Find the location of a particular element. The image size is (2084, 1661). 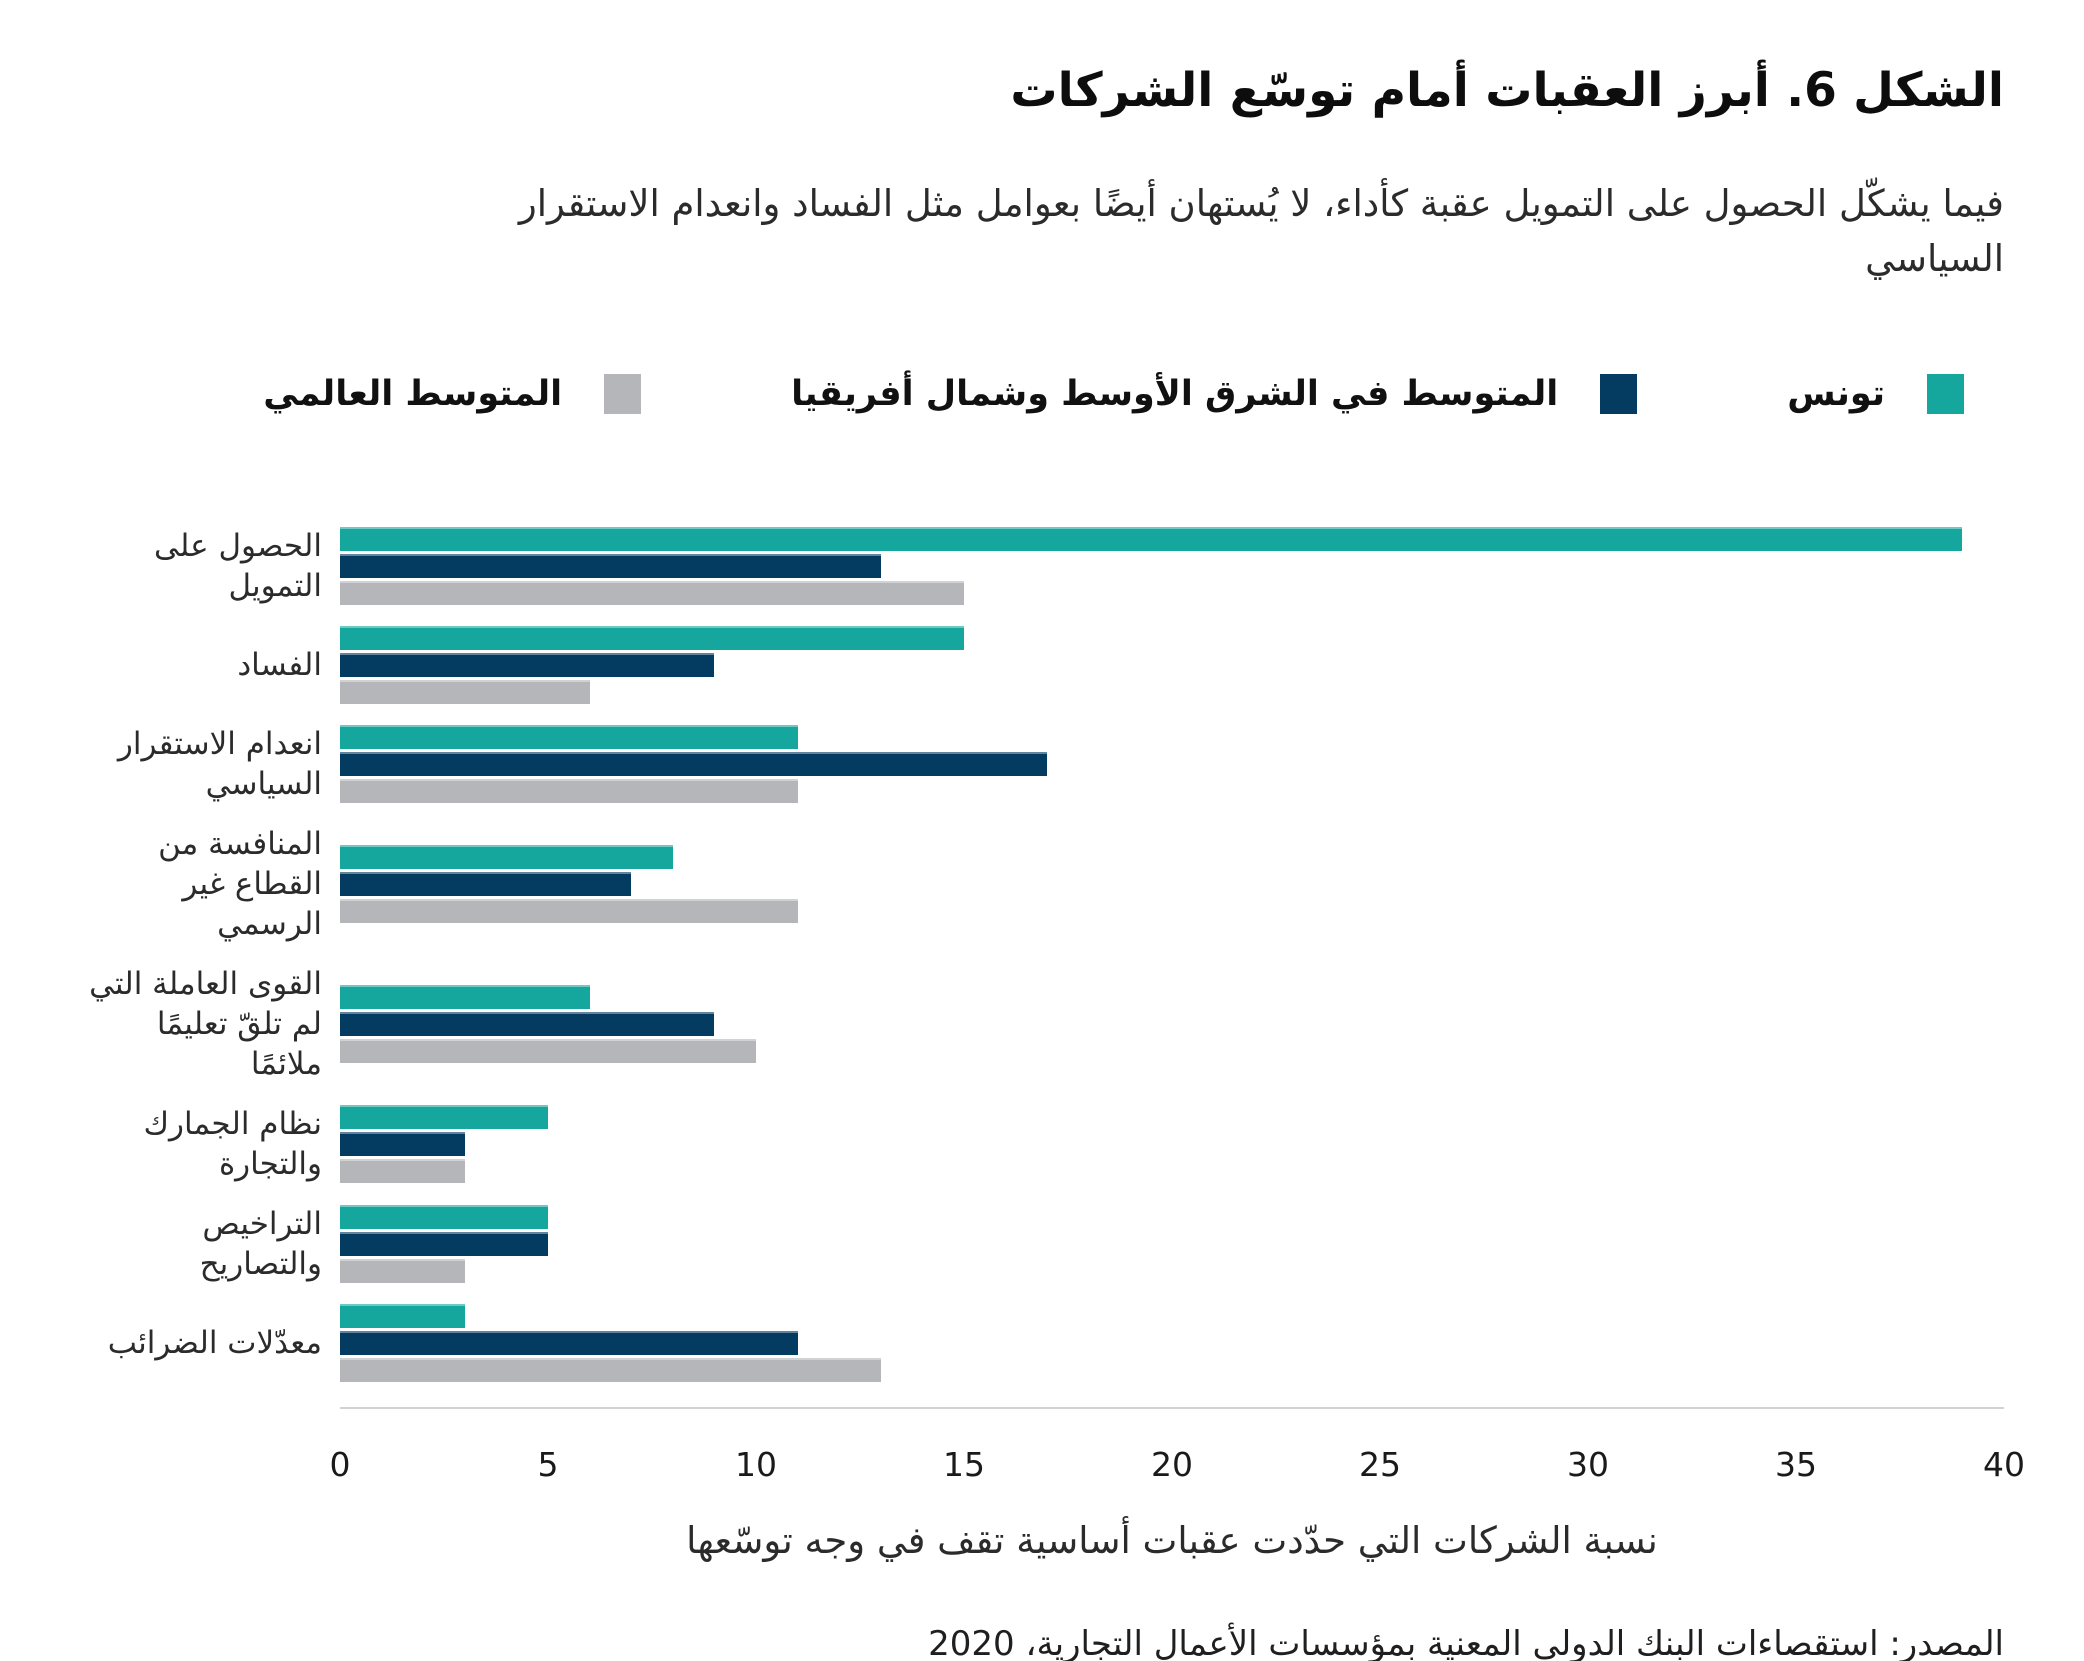

category-group: نظام الجمارك والتجارة is located at coordinates (1042, 1154).